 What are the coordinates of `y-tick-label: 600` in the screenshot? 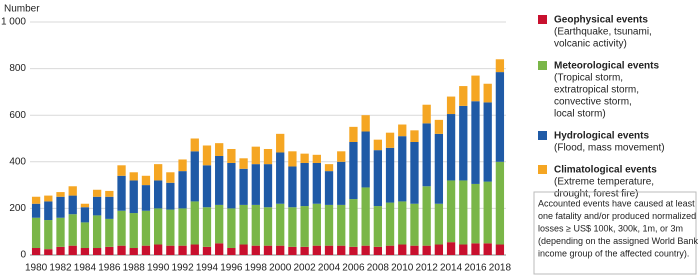 It's located at (17, 115).